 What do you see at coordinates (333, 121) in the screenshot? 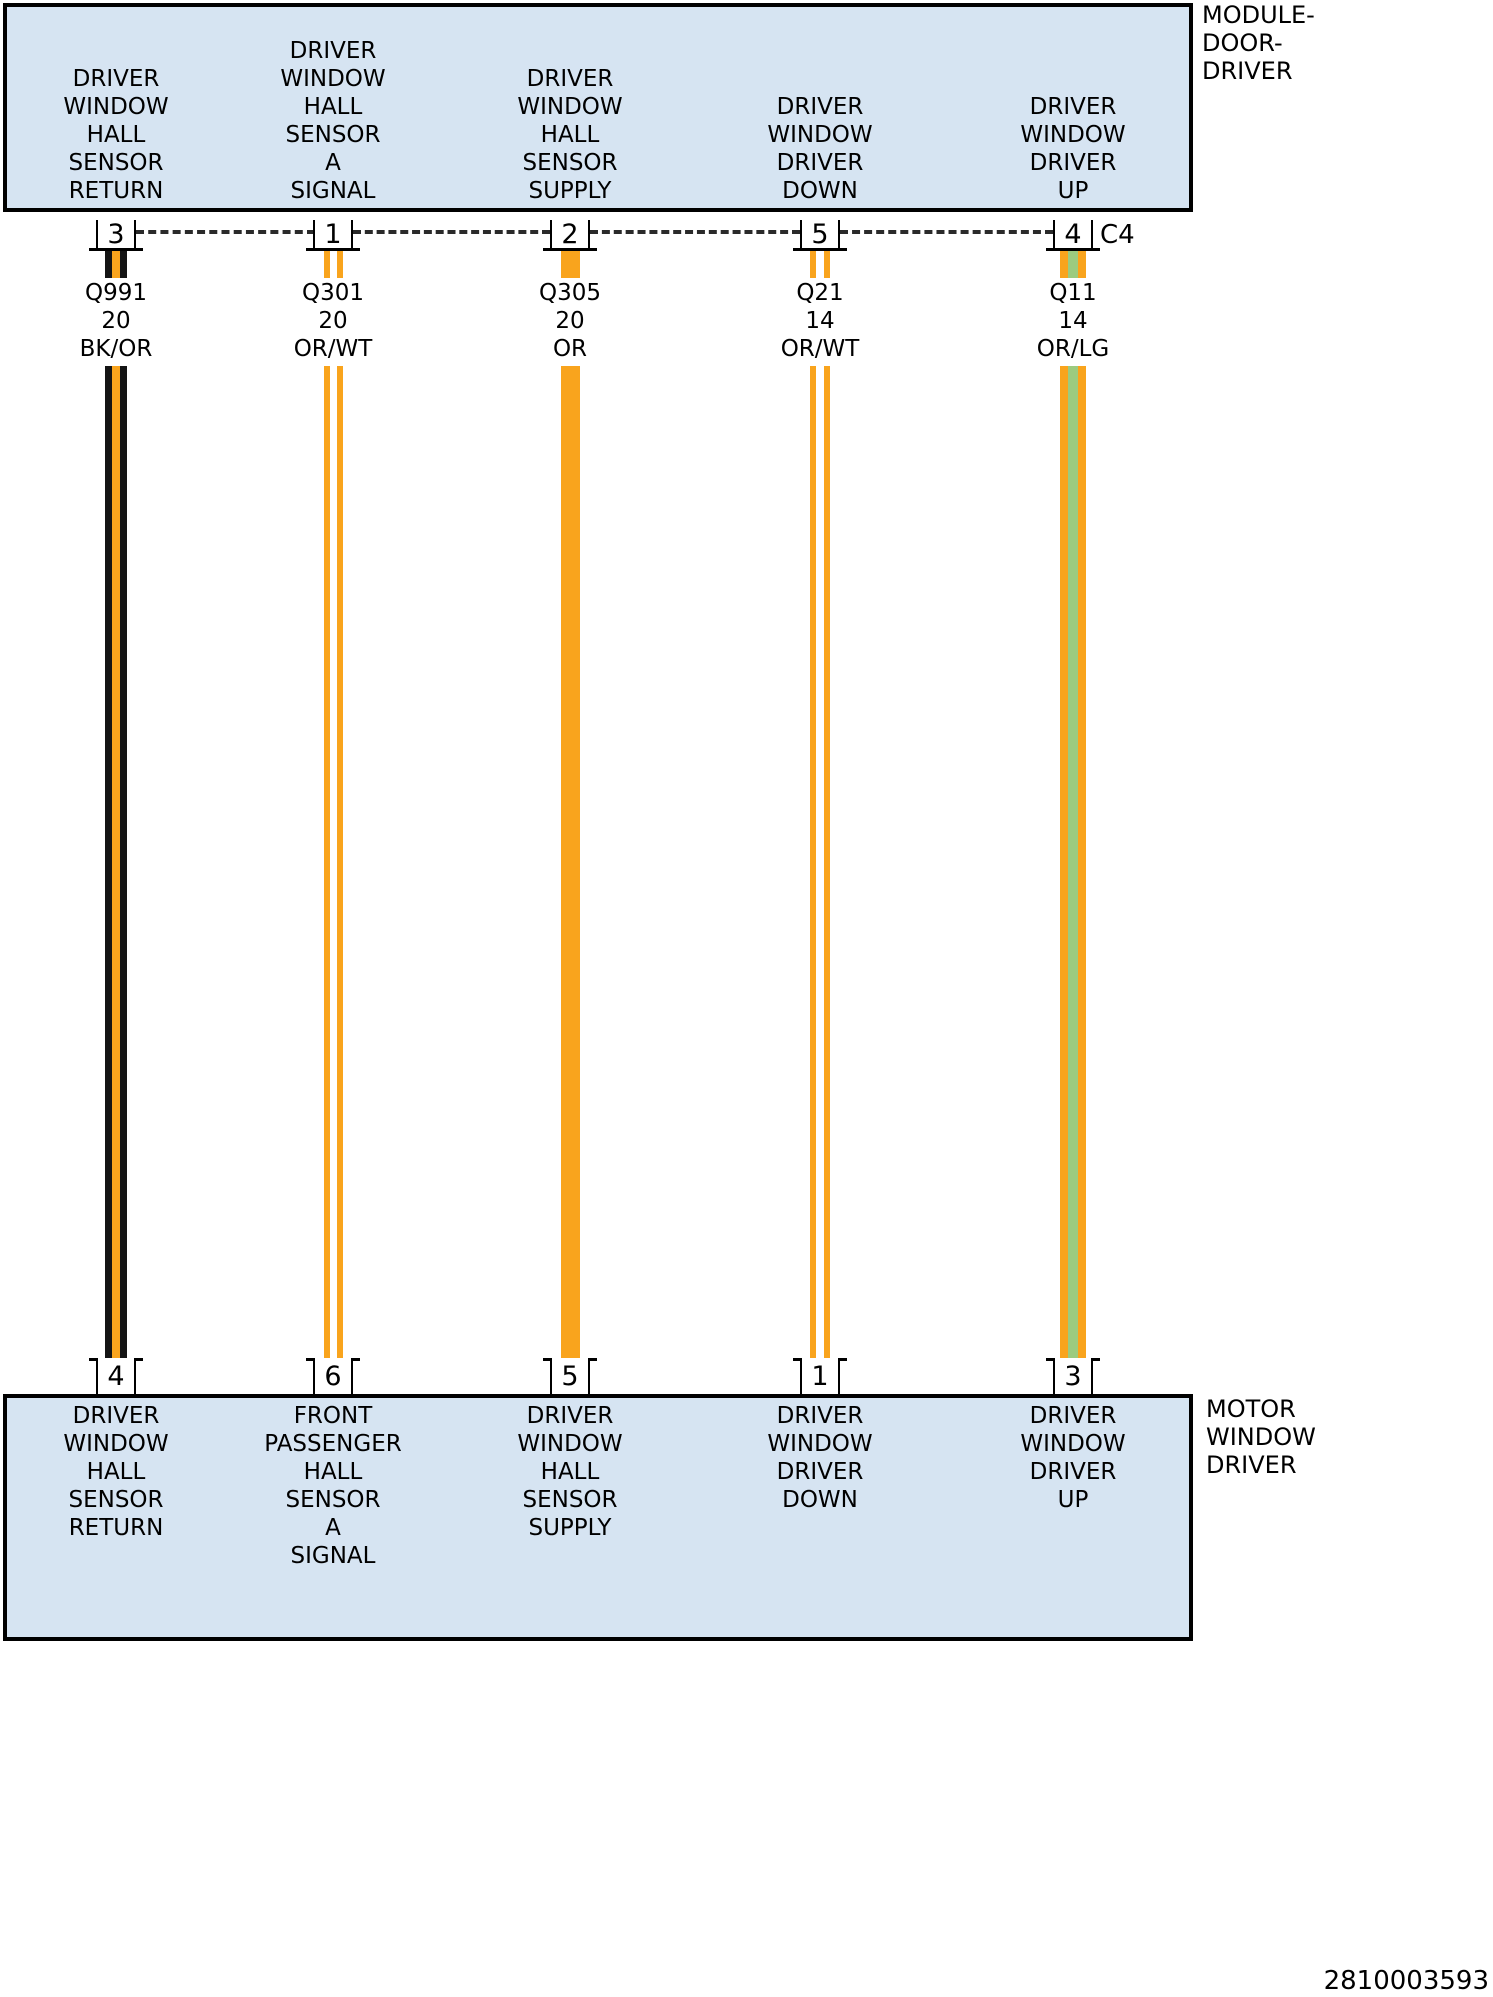
I see `top-function-label: DRIVER WINDOW HALL SENSOR A SIGNAL` at bounding box center [333, 121].